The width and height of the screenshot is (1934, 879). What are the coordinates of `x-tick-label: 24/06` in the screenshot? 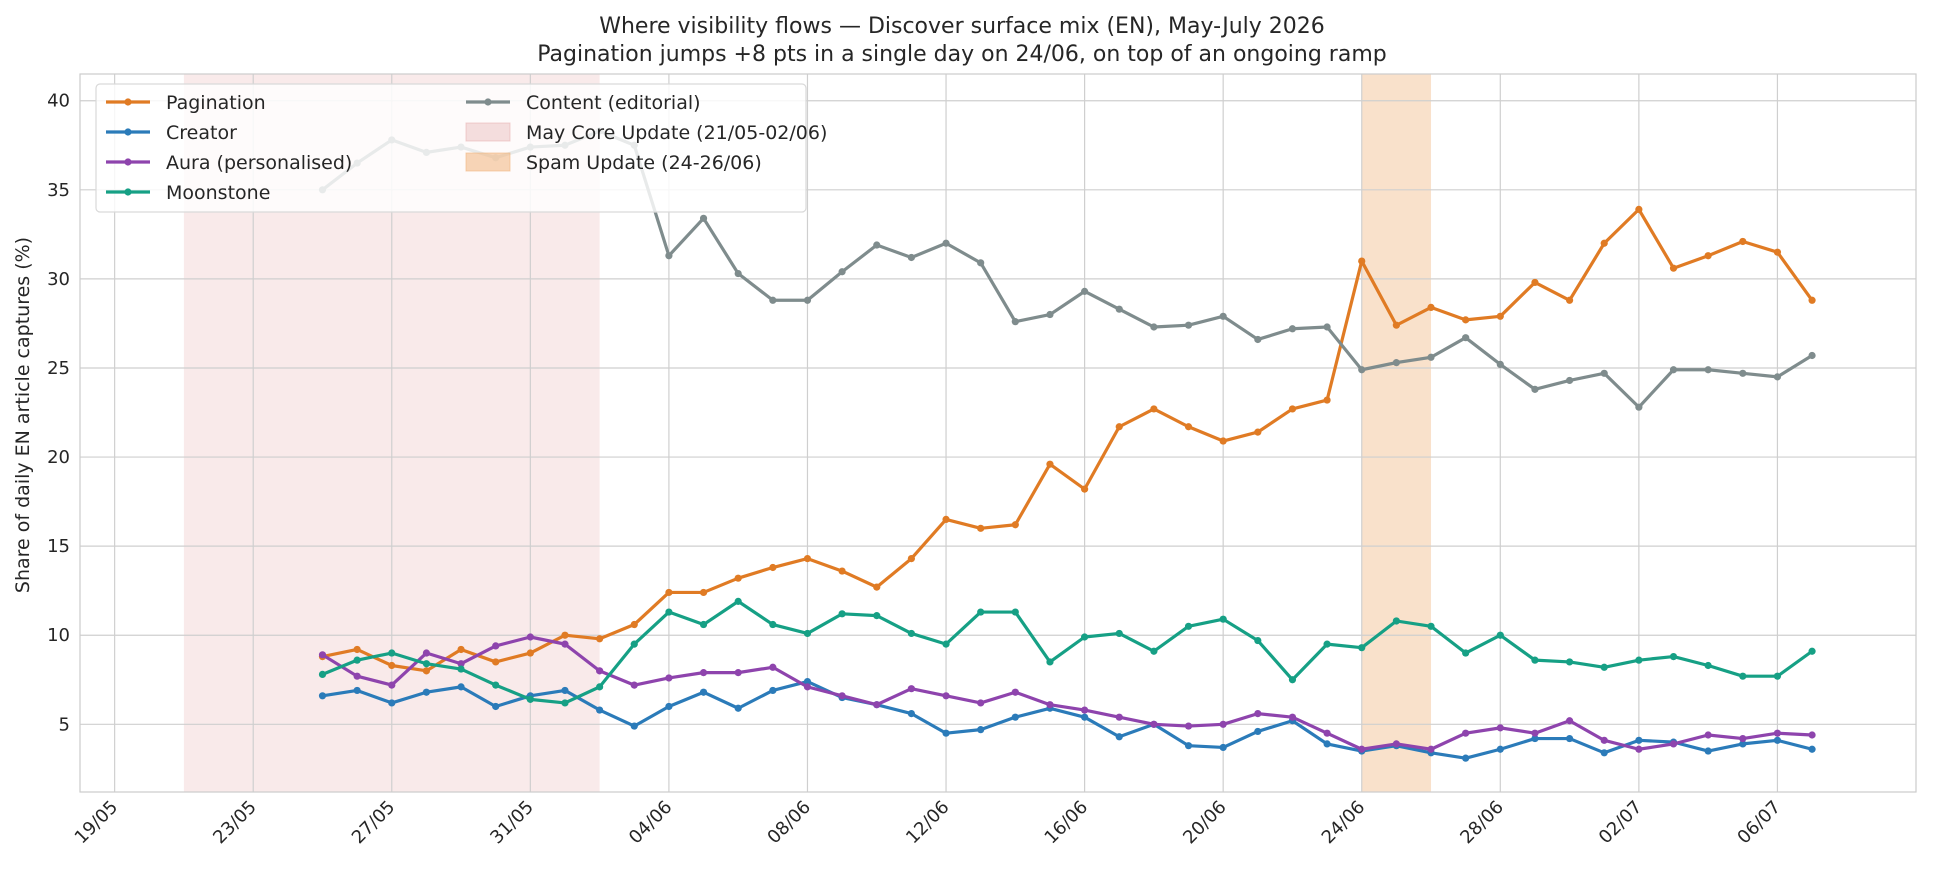 It's located at (1344, 823).